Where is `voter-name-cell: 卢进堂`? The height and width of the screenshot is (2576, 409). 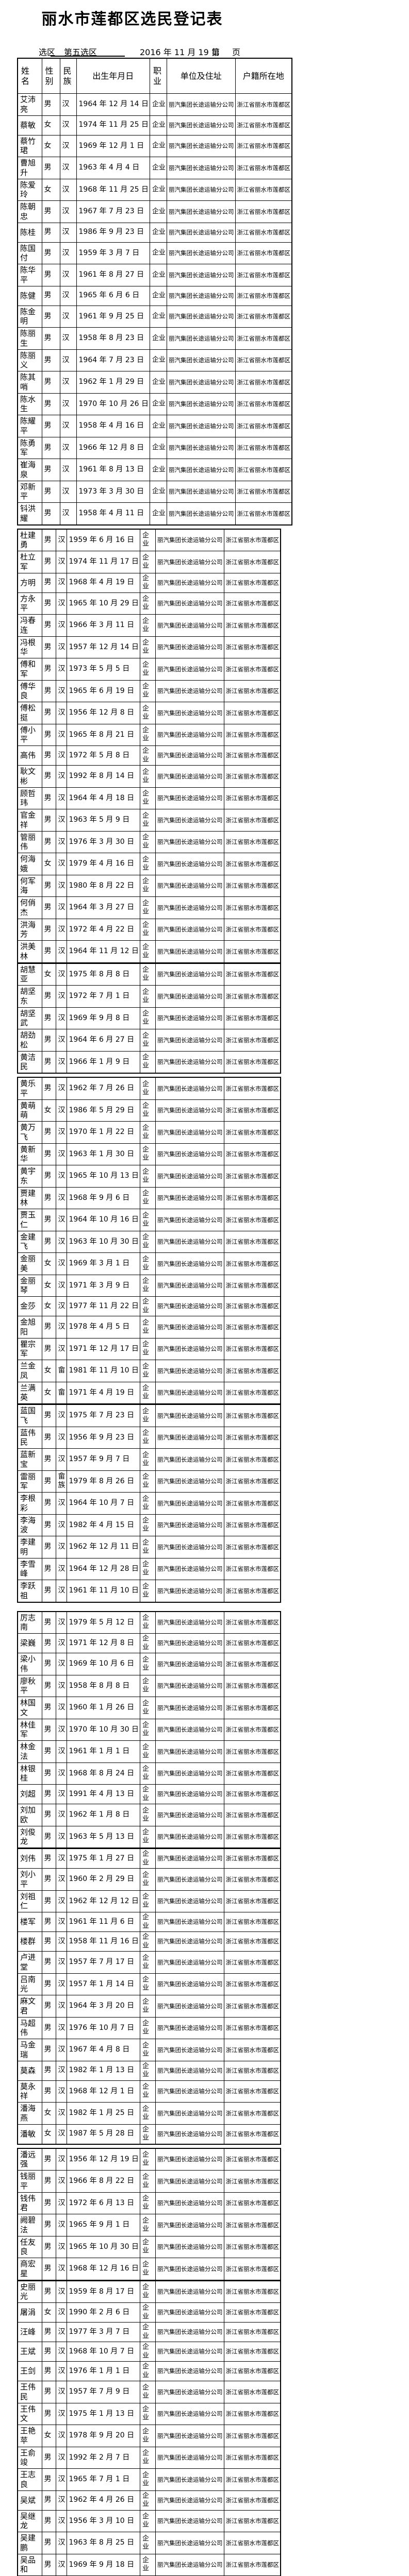
voter-name-cell: 卢进堂 is located at coordinates (29, 1963).